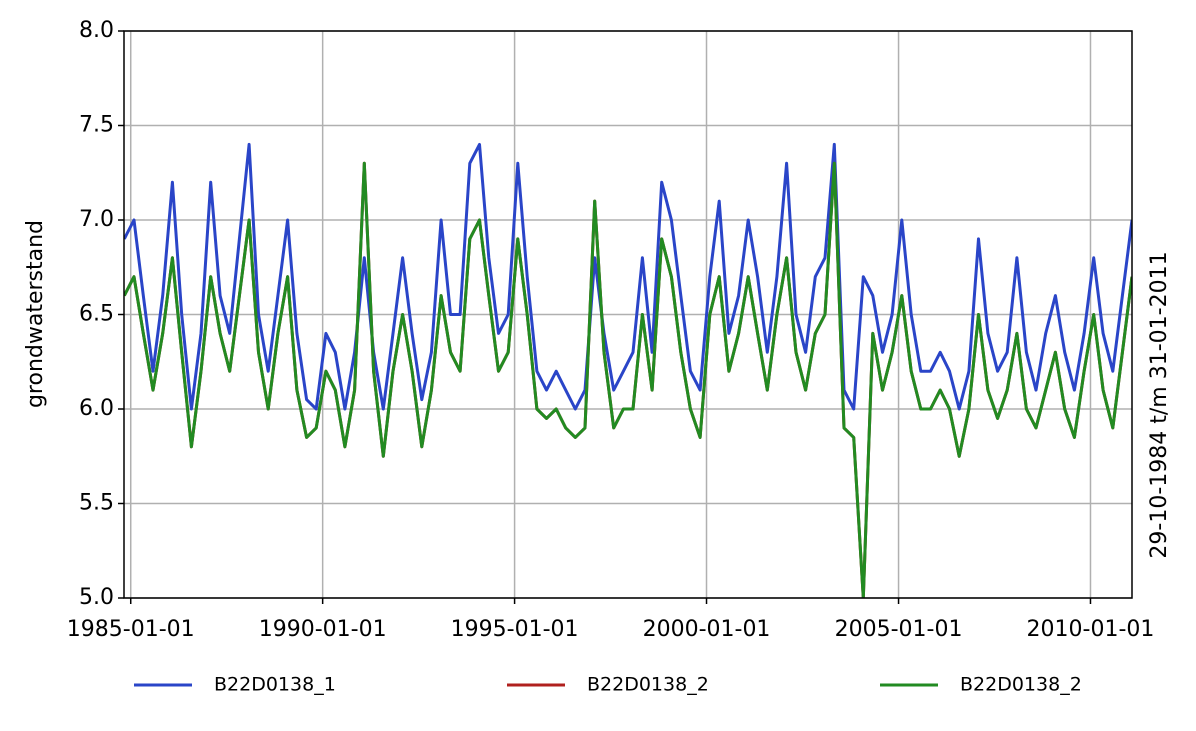  What do you see at coordinates (35, 314) in the screenshot?
I see `y-axis-label: grondwaterstand` at bounding box center [35, 314].